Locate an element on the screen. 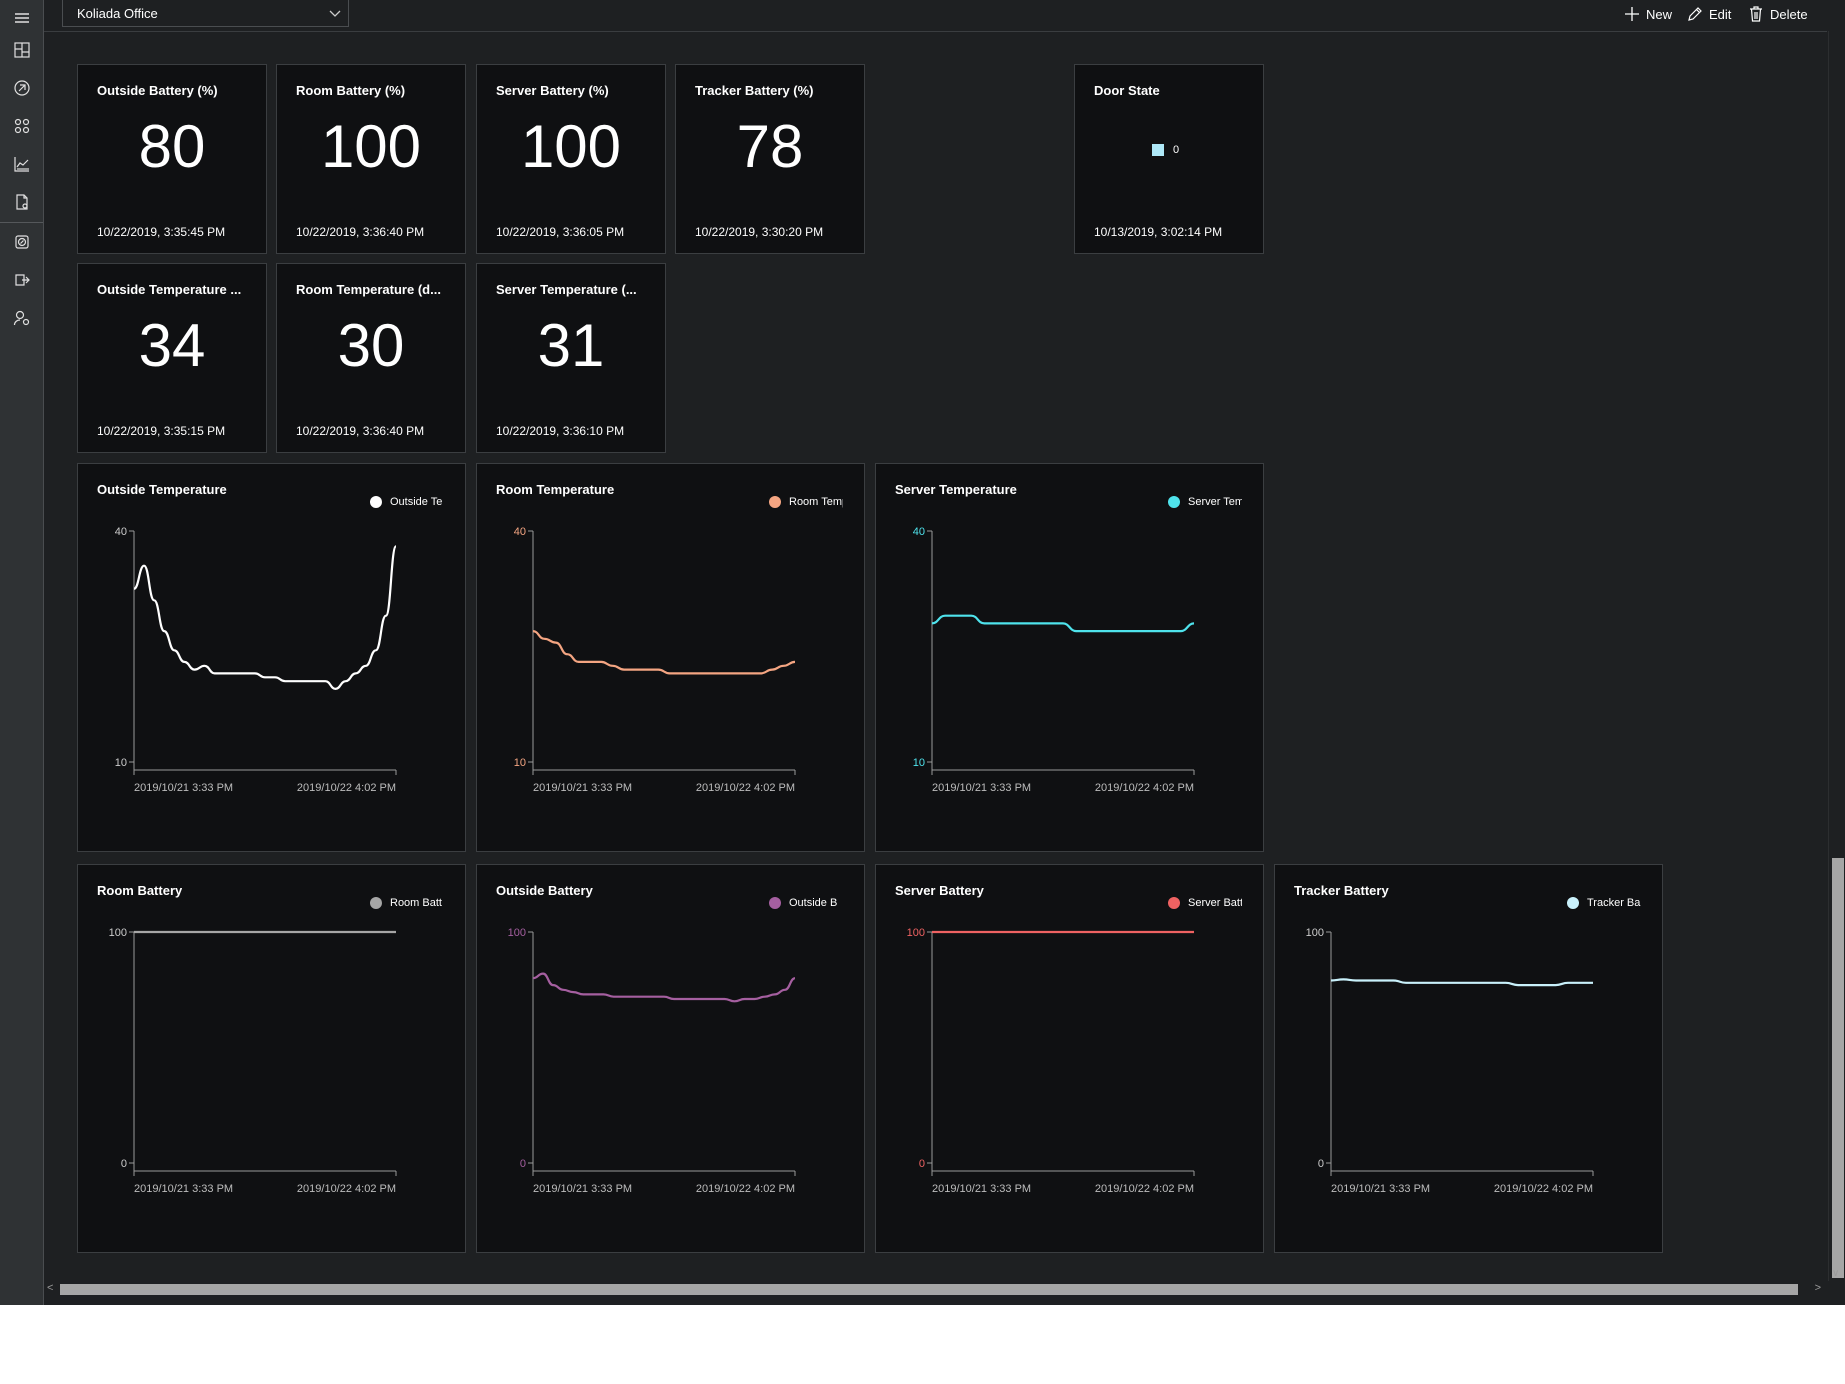 The image size is (1845, 1384). legend-label: Tracker Ba is located at coordinates (1614, 903).